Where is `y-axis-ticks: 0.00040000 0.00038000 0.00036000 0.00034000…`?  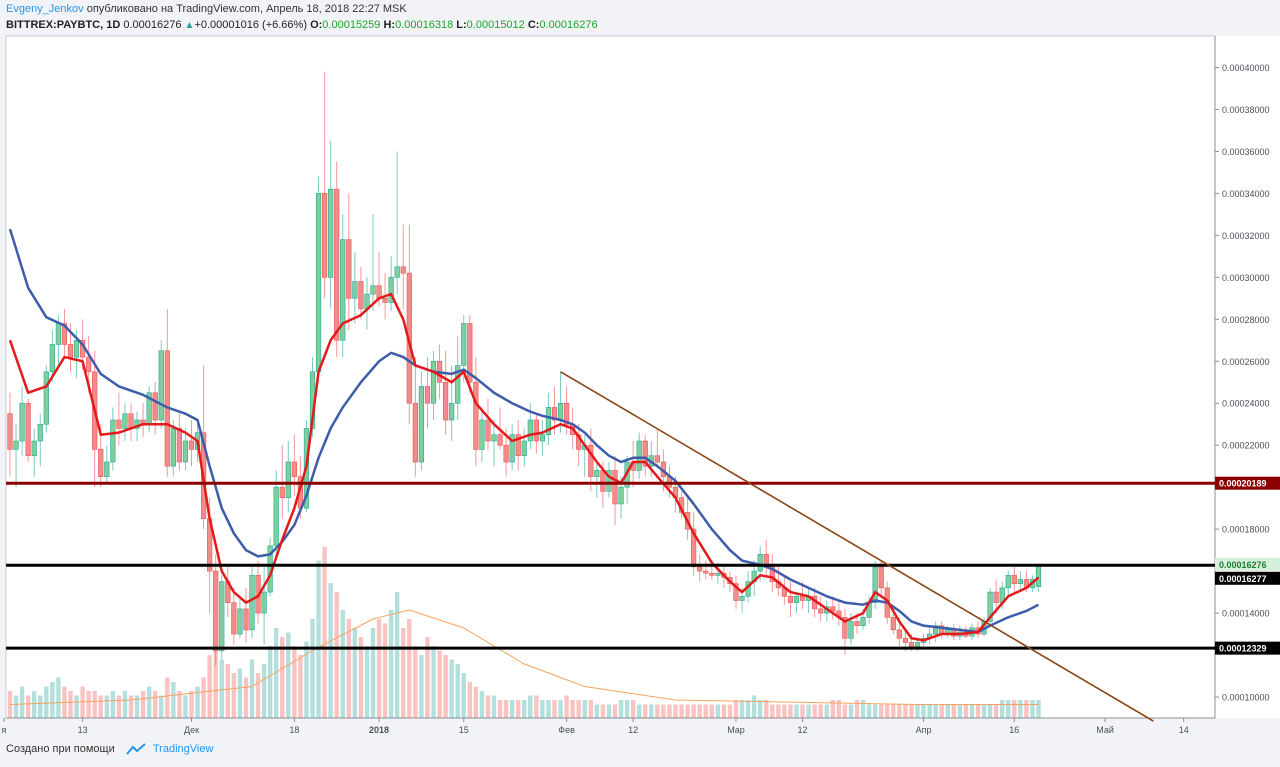
y-axis-ticks: 0.00040000 0.00038000 0.00036000 0.00034000… is located at coordinates (1242, 383).